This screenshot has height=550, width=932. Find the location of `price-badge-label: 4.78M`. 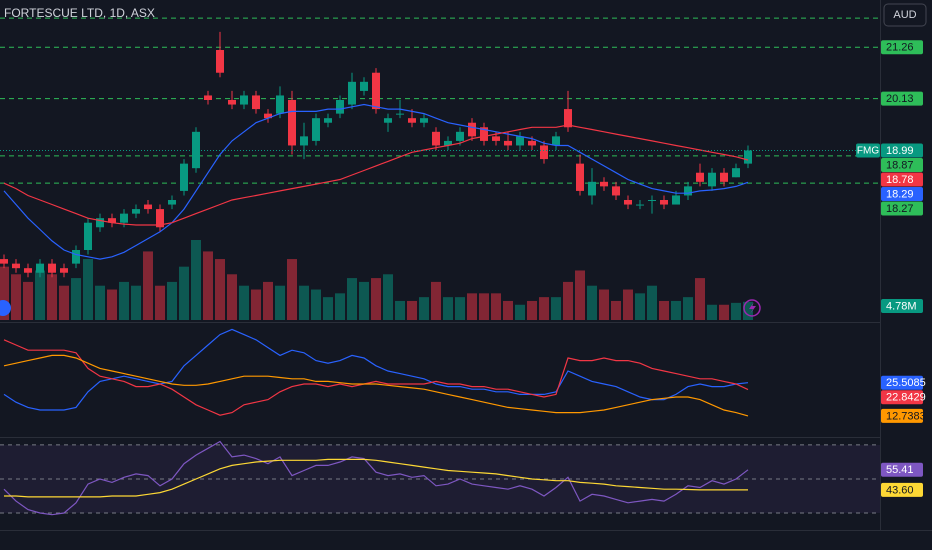

price-badge-label: 4.78M is located at coordinates (901, 306).